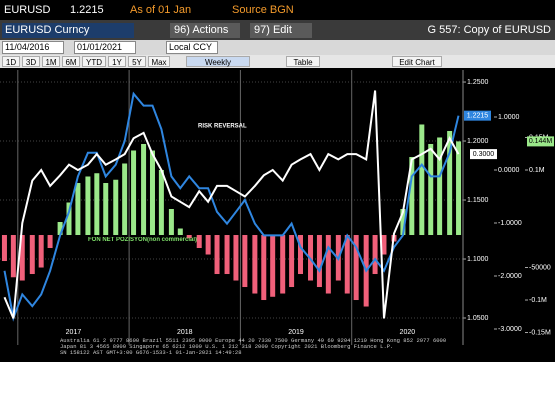 This screenshot has width=555, height=400. What do you see at coordinates (537, 170) in the screenshot?
I see `y3-tick-label: 0.1M` at bounding box center [537, 170].